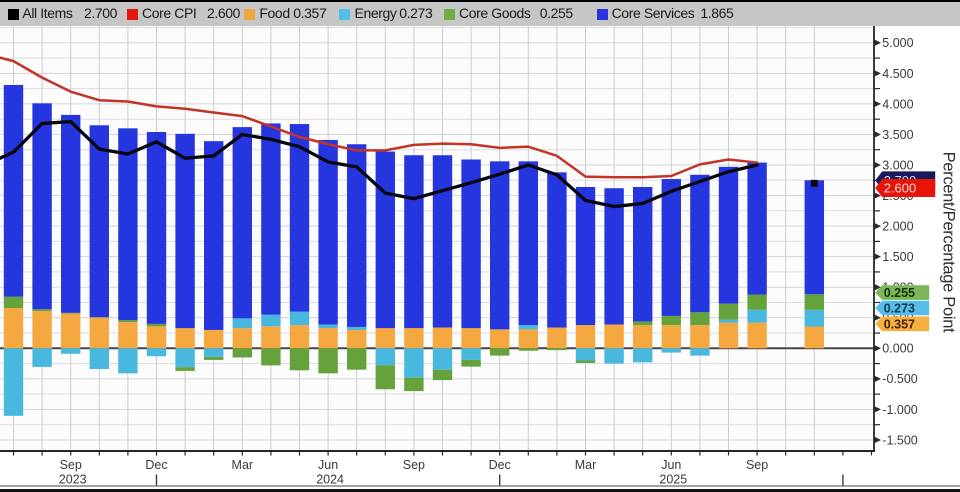 The width and height of the screenshot is (960, 492). I want to click on svg-text: 0.255, so click(899, 293).